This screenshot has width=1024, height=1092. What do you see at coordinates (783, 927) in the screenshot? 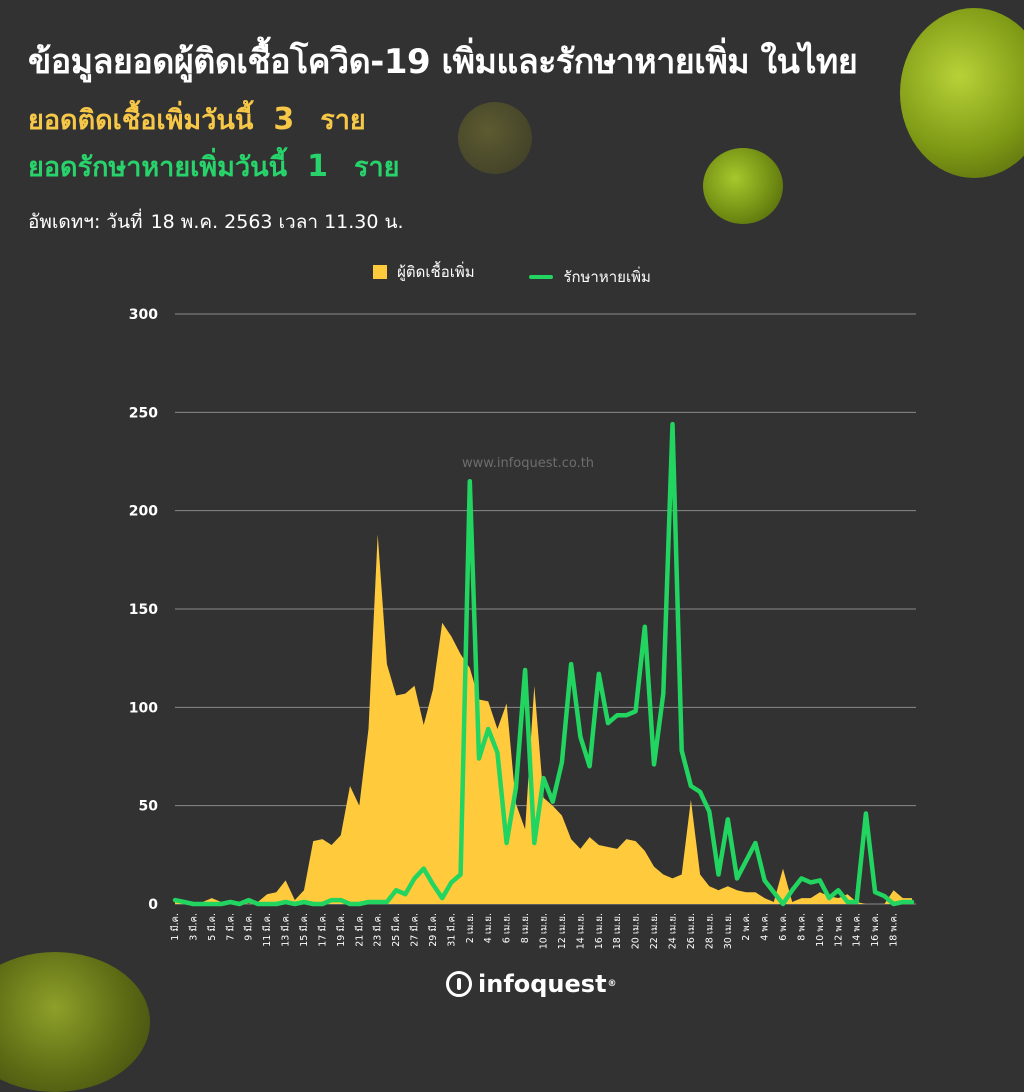
I see `x-tick-label: 6 พ.ค.` at bounding box center [783, 927].